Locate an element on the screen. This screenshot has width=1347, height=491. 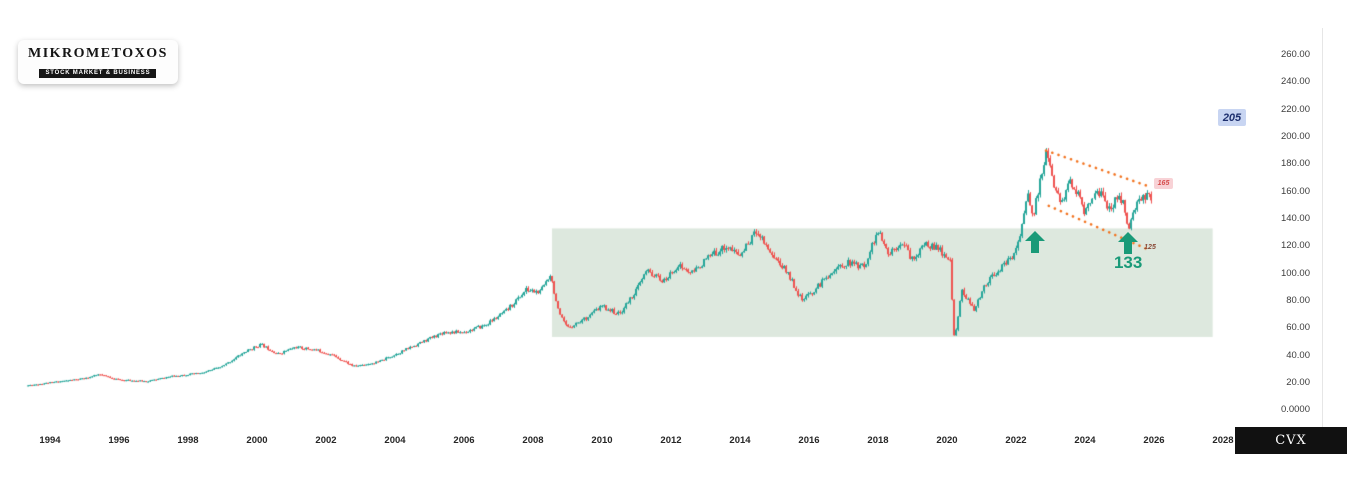
time-axis-tick: 2010 is located at coordinates (602, 440).